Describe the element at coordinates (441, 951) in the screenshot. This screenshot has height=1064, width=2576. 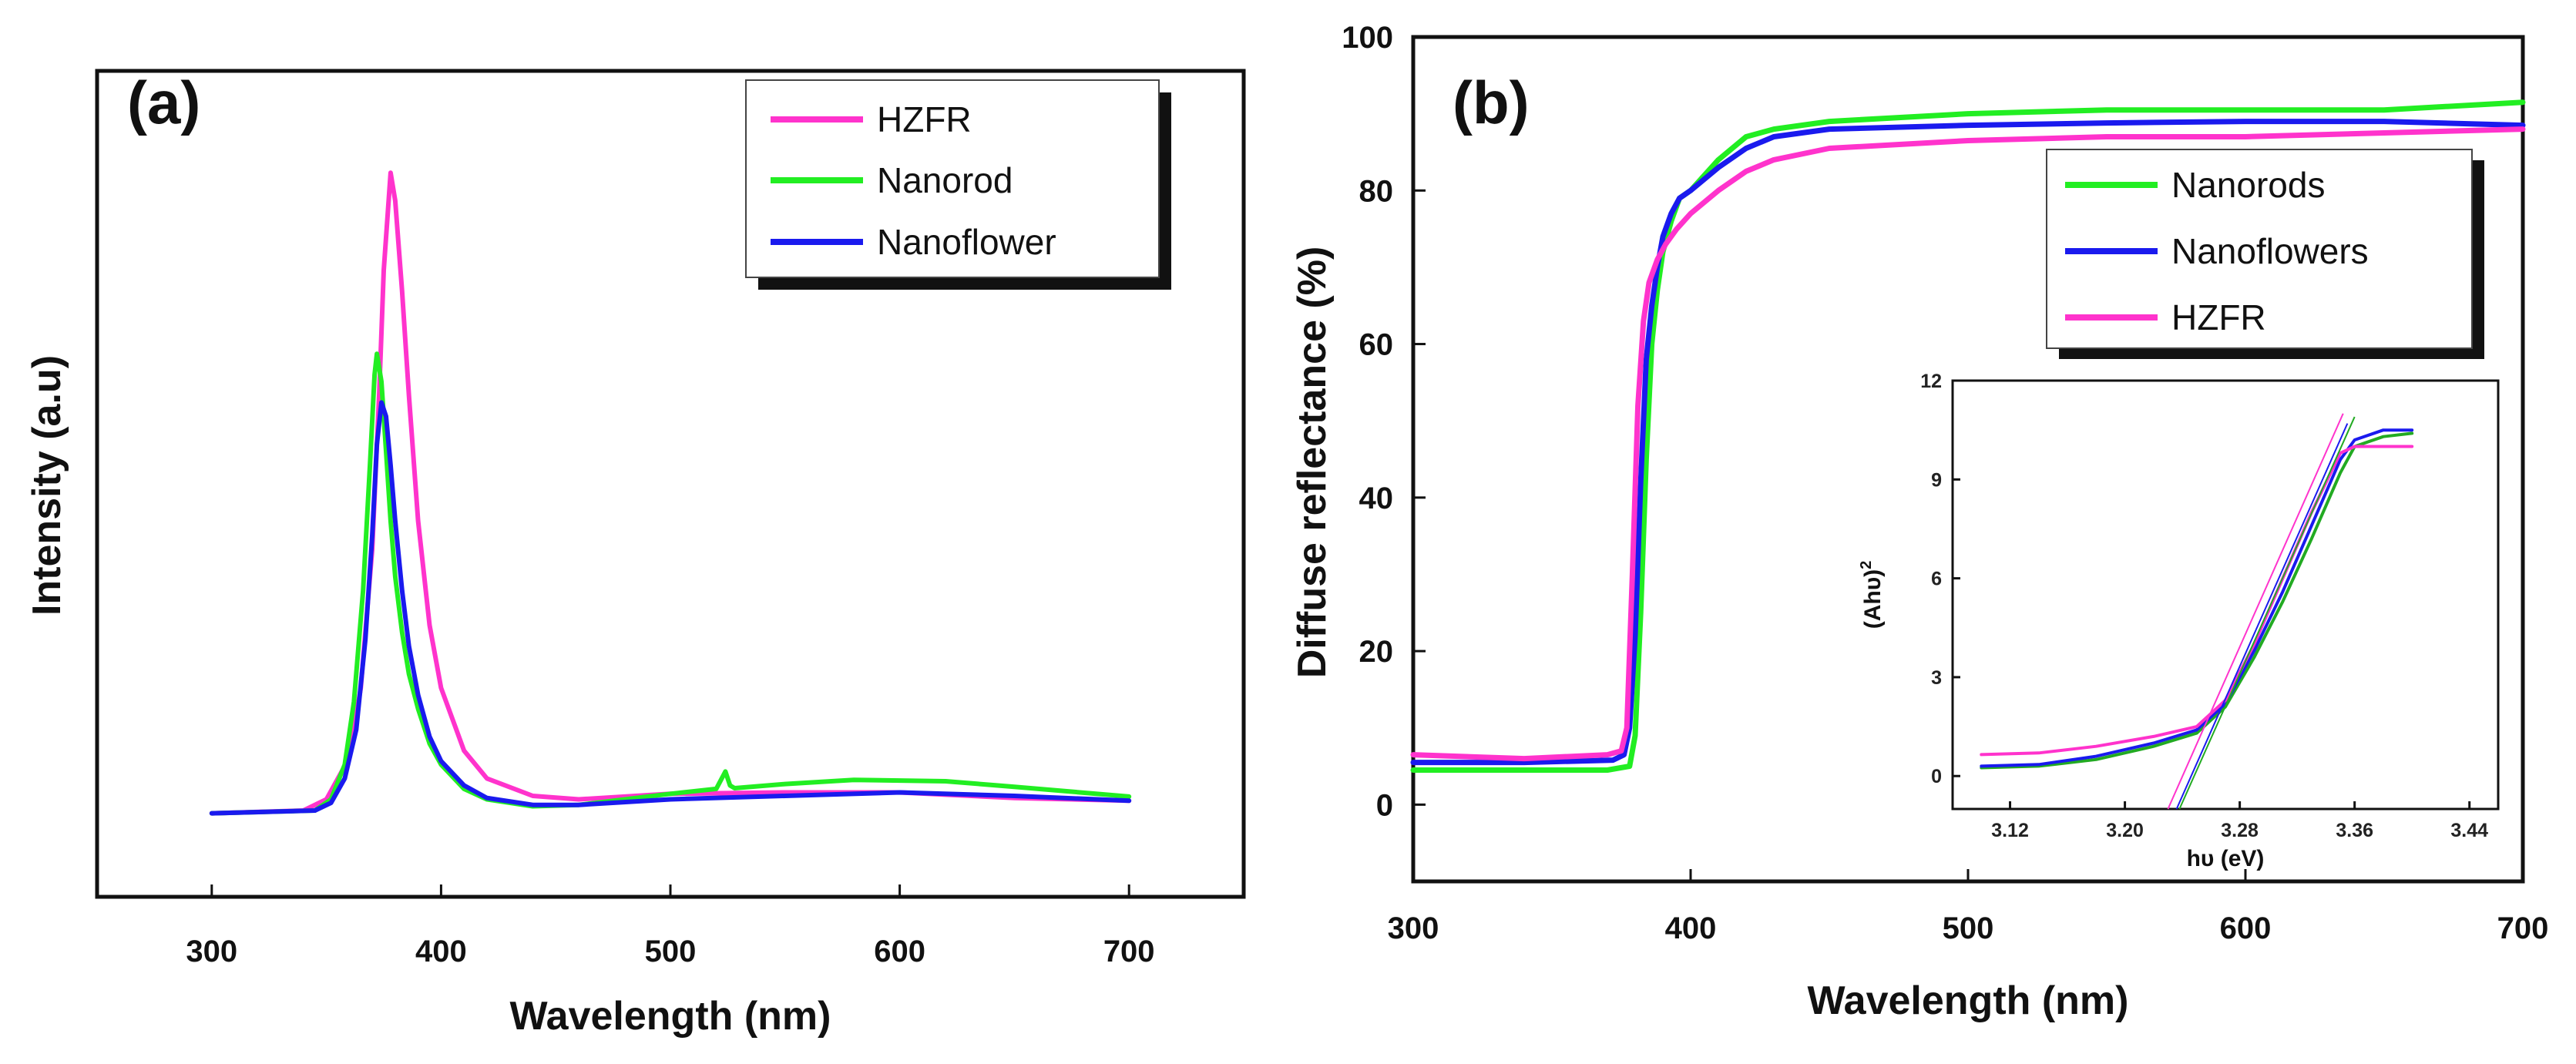
I see `panel-a-x-tick-label: 400` at that location.